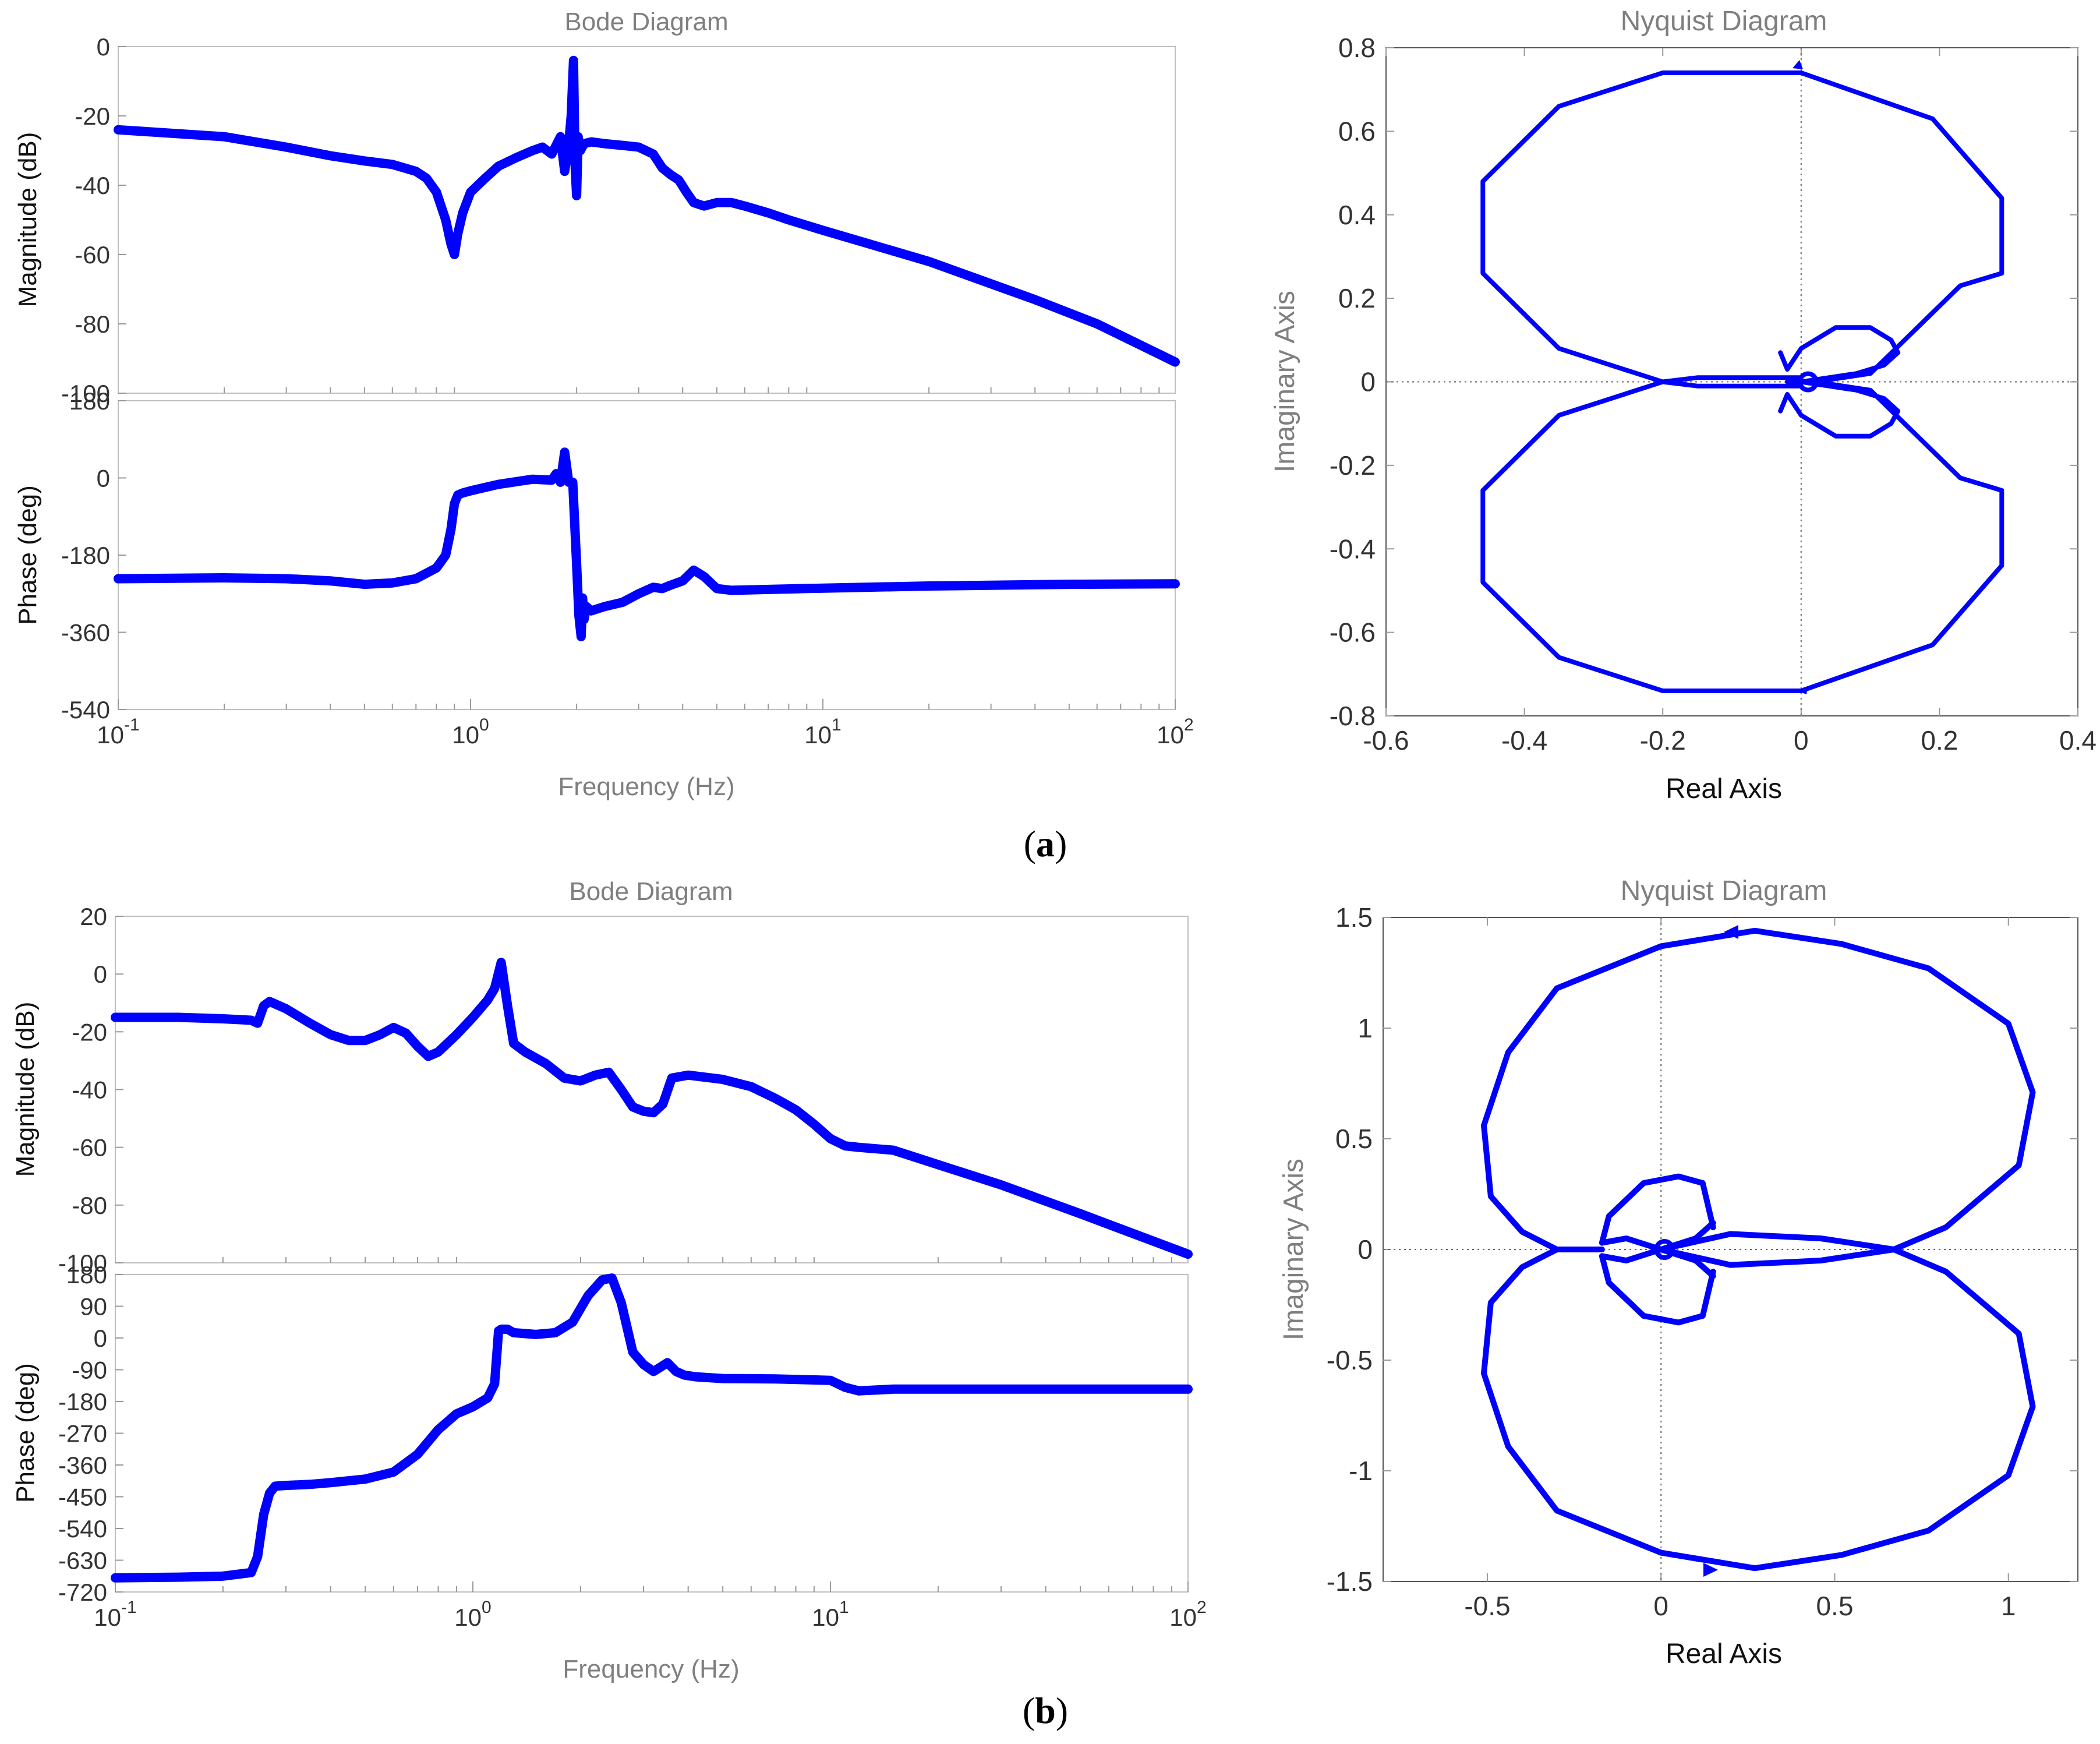 The image size is (2100, 1744). Describe the element at coordinates (1642, 227) in the screenshot. I see `a-nyquist-series-upper-lobe` at that location.